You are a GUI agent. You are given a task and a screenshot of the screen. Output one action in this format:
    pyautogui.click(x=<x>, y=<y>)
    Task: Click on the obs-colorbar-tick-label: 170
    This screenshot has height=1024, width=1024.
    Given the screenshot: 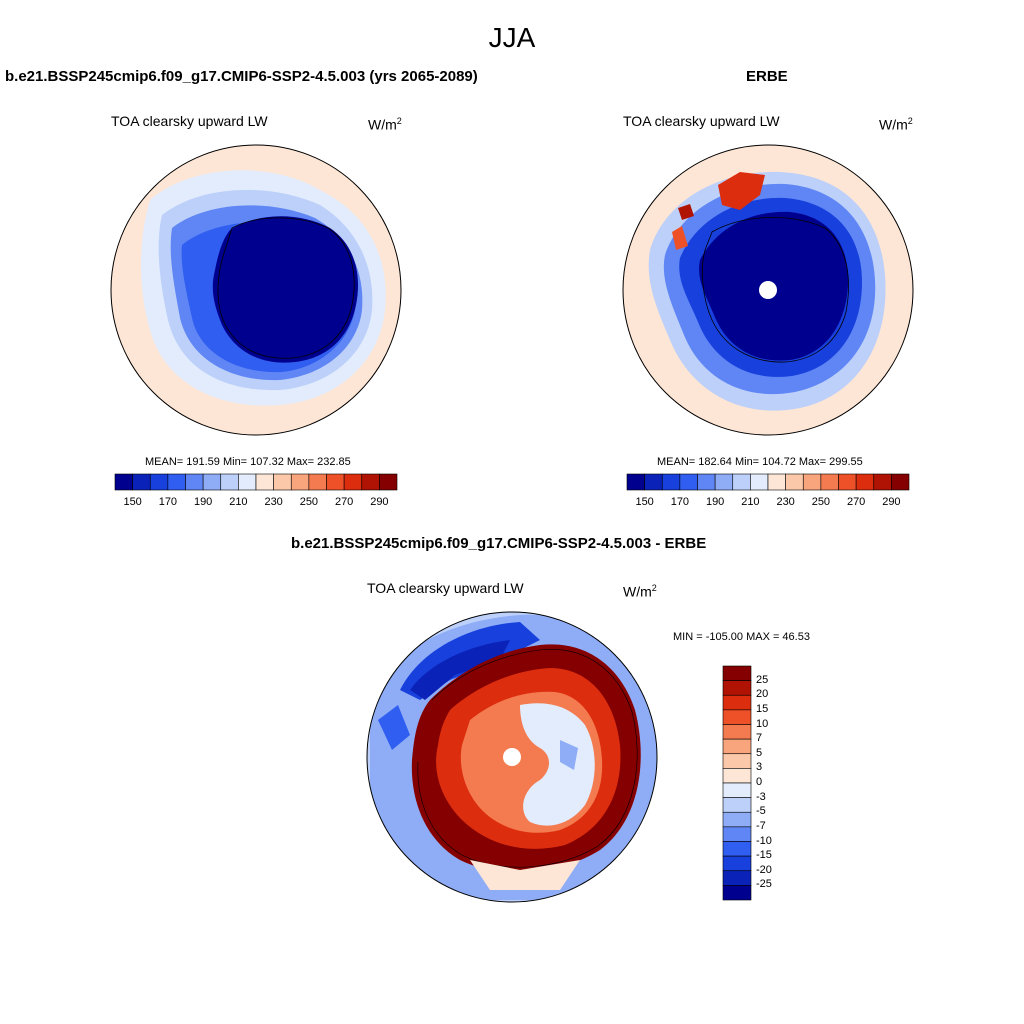 What is the action you would take?
    pyautogui.click(x=680, y=502)
    